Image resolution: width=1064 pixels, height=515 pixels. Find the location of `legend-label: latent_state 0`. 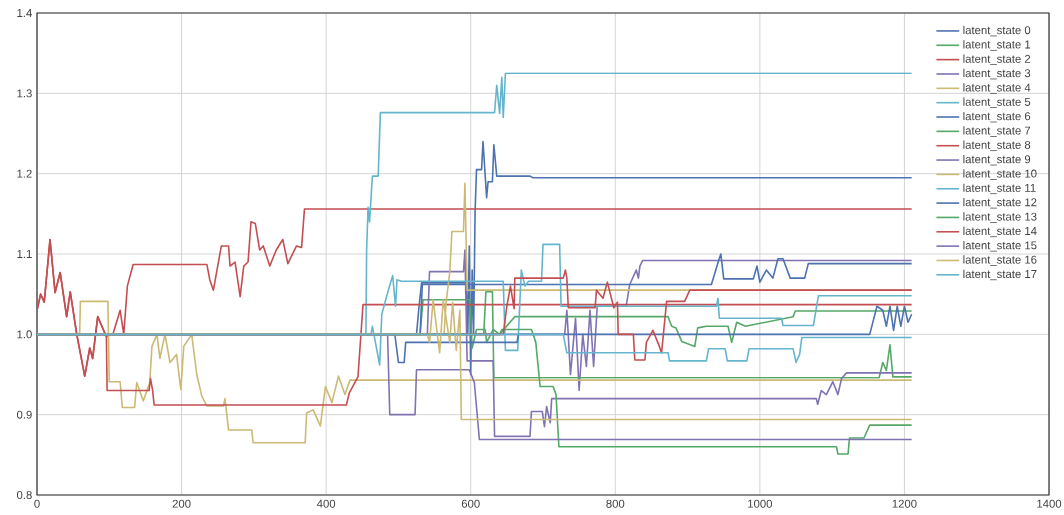

legend-label: latent_state 0 is located at coordinates (997, 31).